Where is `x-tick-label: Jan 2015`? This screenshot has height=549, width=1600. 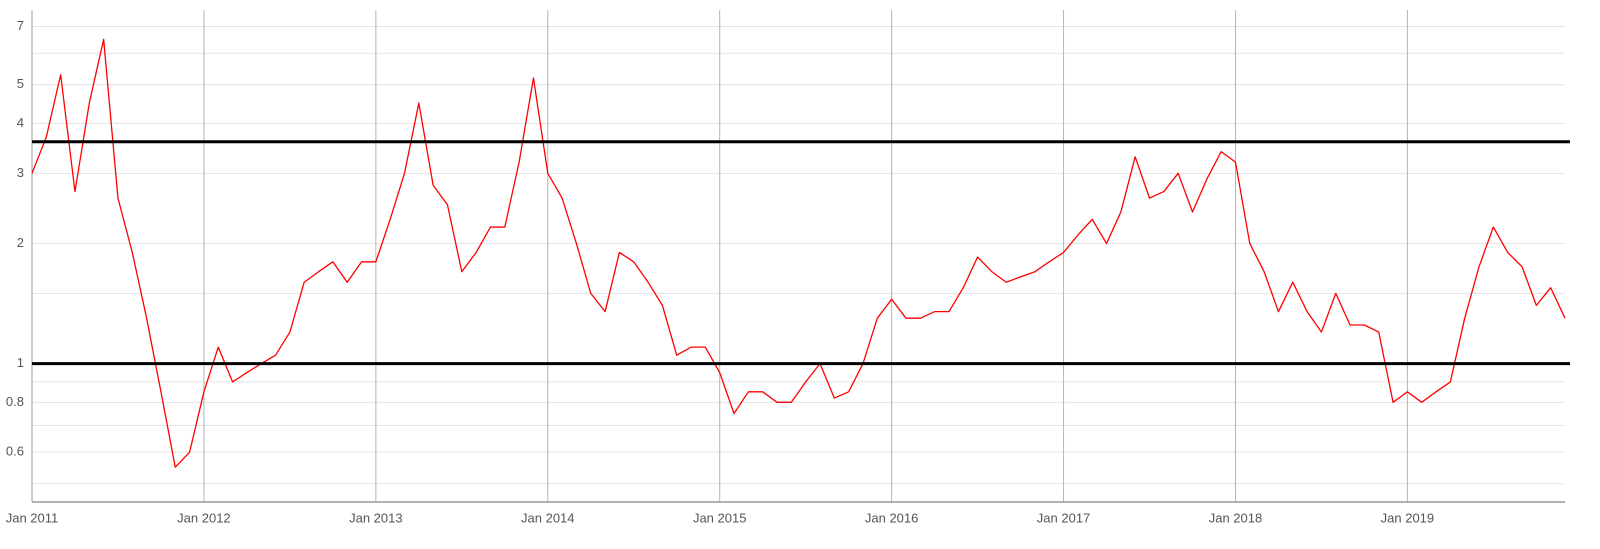
x-tick-label: Jan 2015 is located at coordinates (720, 517).